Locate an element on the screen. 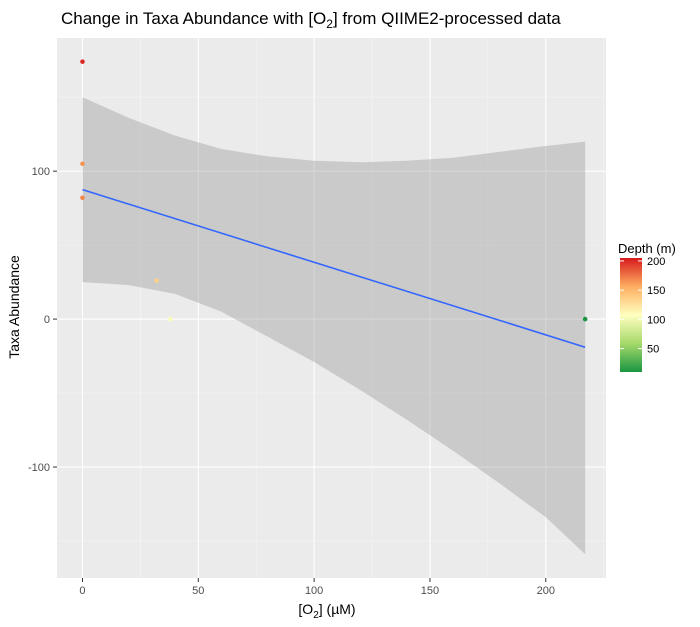 The width and height of the screenshot is (700, 627). chart-title-main: Change in Taxa Abundance with [O is located at coordinates (193, 18).